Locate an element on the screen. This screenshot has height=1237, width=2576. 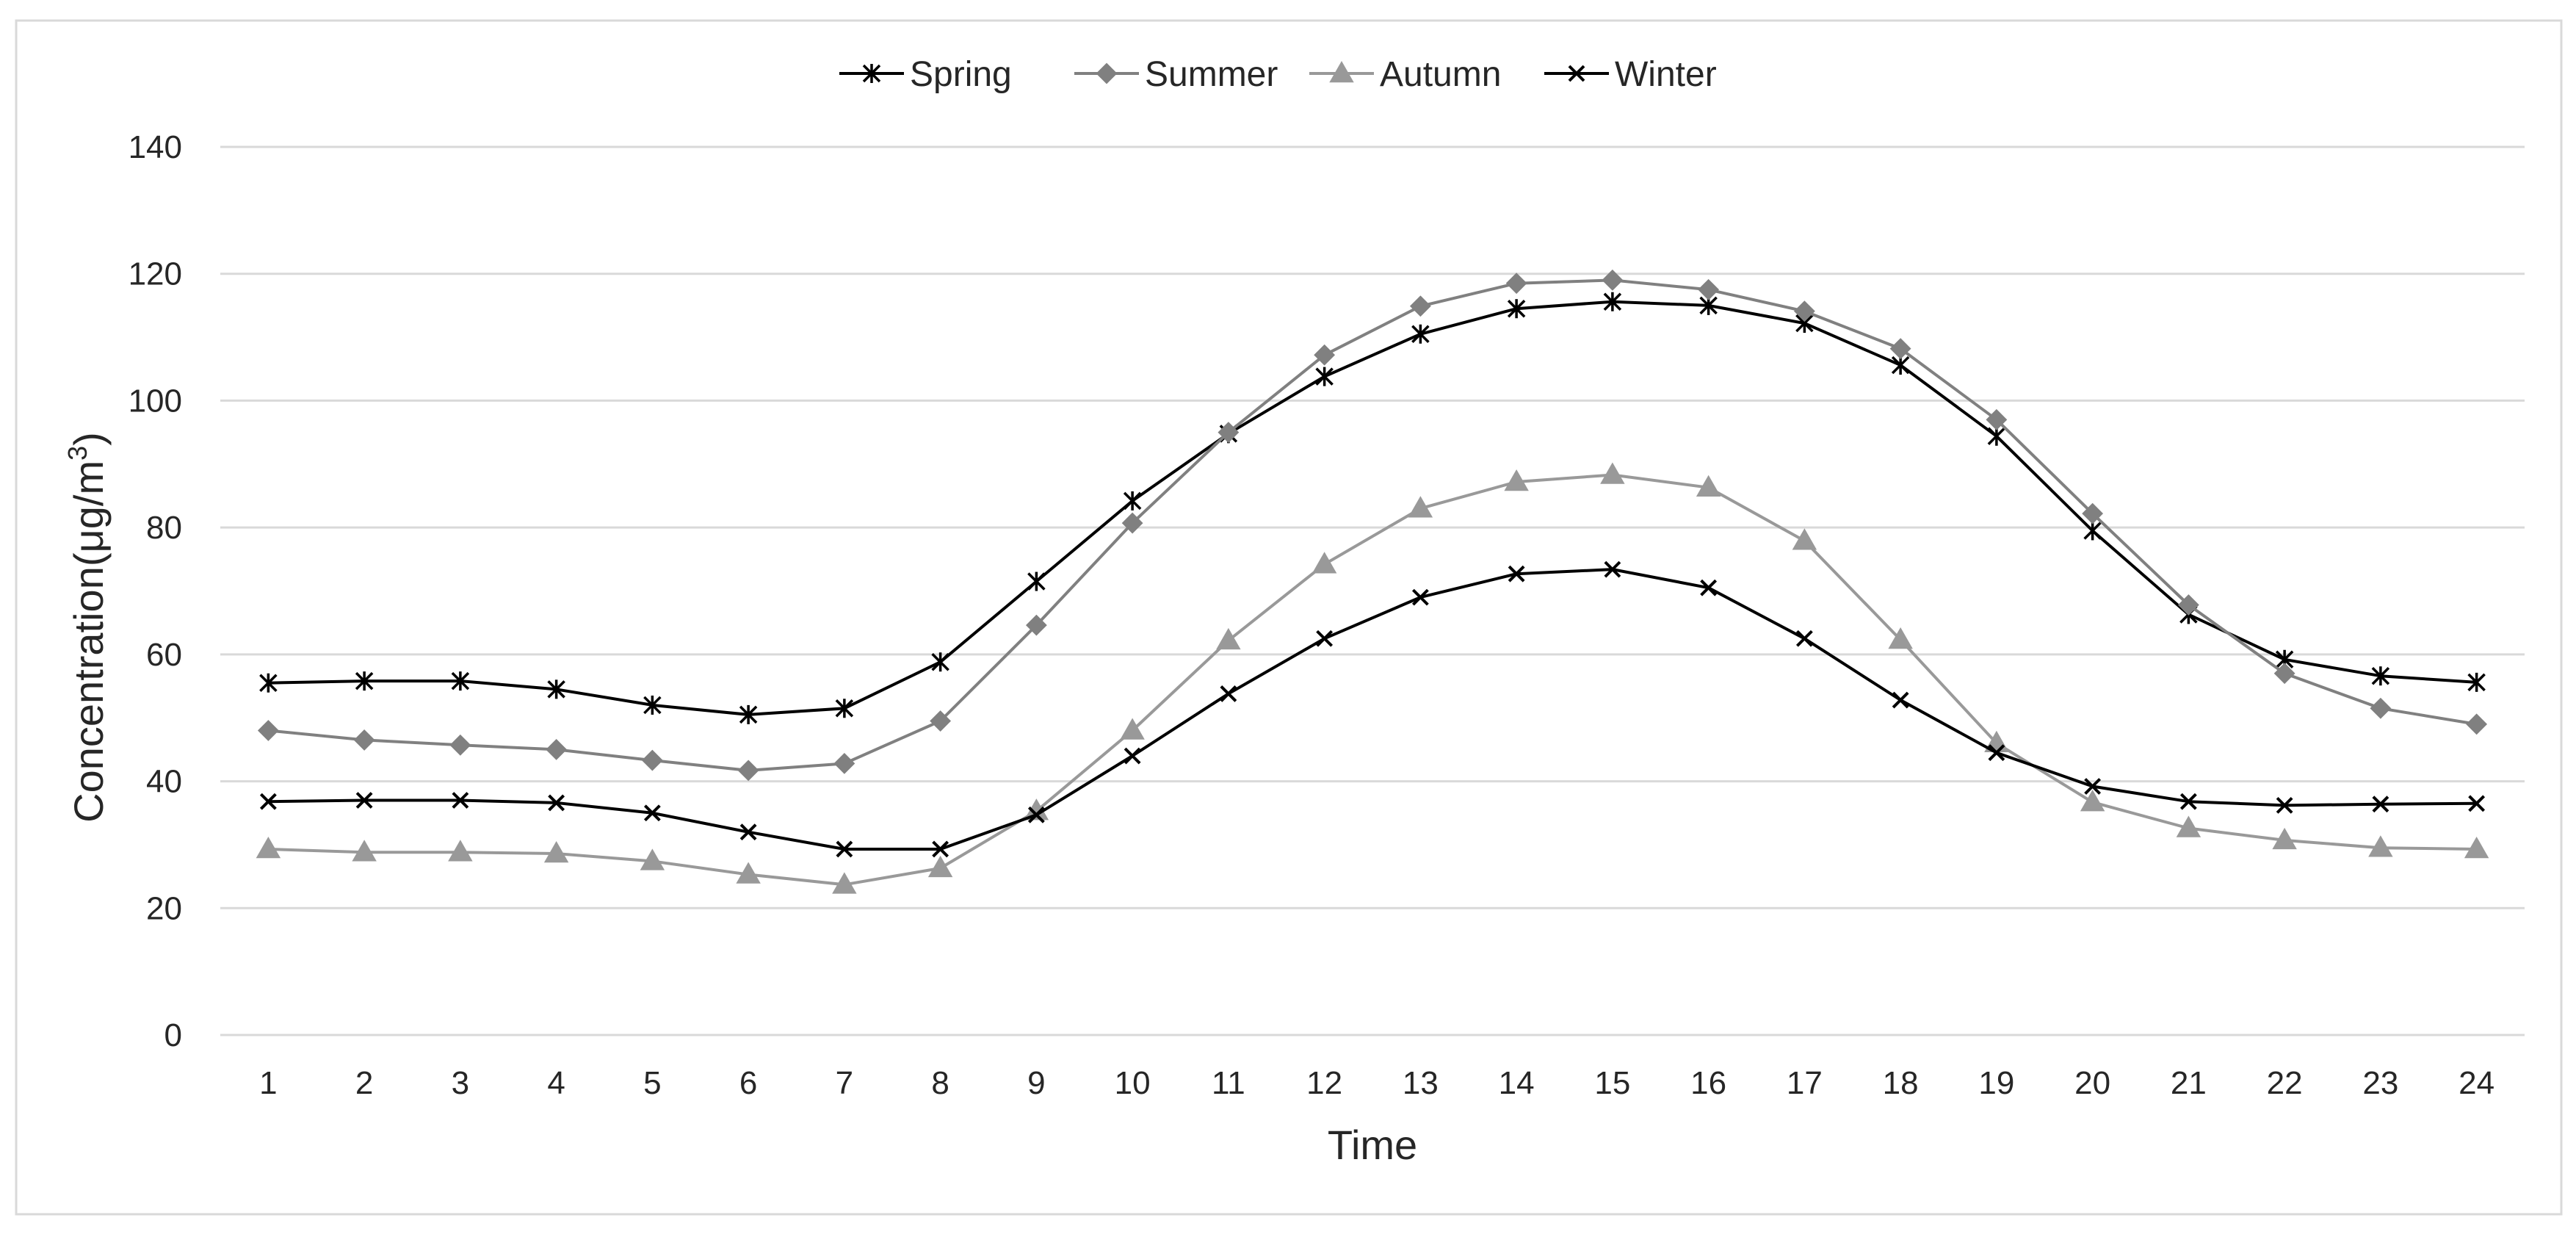
legend-item-summer: Summer is located at coordinates (1176, 74).